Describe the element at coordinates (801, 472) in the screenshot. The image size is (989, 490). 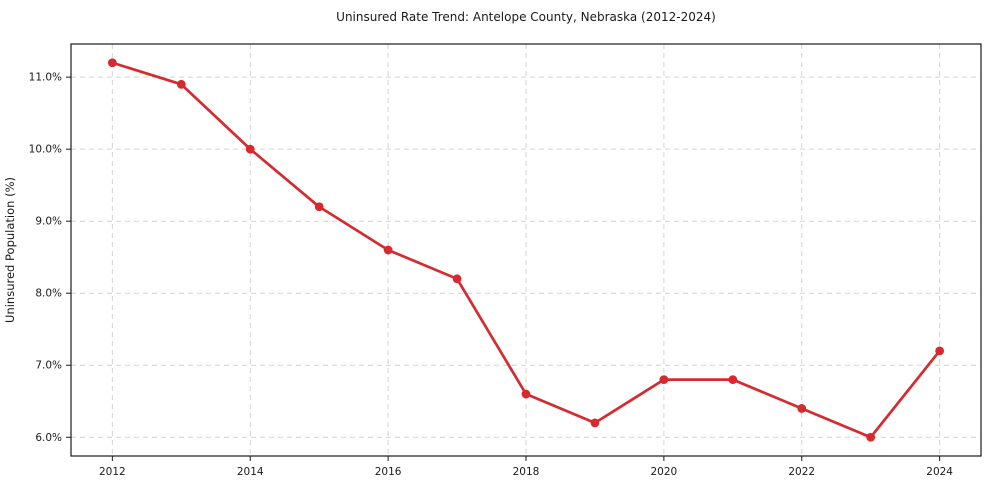
I see `x-tick-label: 2022` at that location.